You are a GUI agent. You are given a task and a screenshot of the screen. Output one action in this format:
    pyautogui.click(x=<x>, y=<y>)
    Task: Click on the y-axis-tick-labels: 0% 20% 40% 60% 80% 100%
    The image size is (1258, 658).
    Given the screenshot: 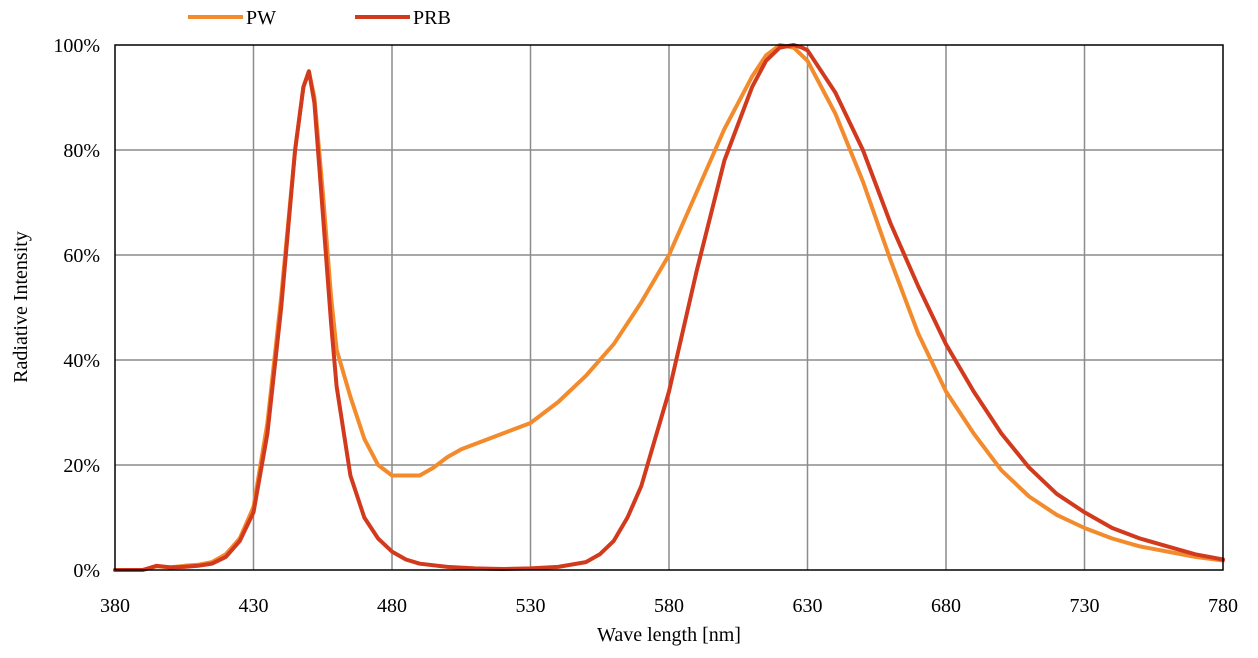 What is the action you would take?
    pyautogui.click(x=76, y=308)
    